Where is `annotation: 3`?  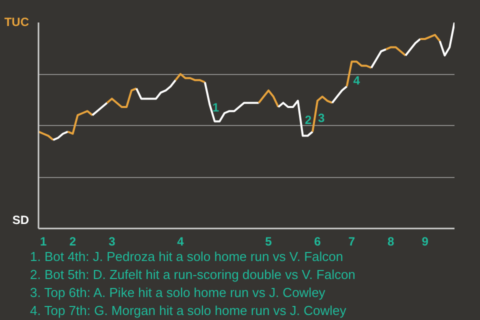 annotation: 3 is located at coordinates (322, 117).